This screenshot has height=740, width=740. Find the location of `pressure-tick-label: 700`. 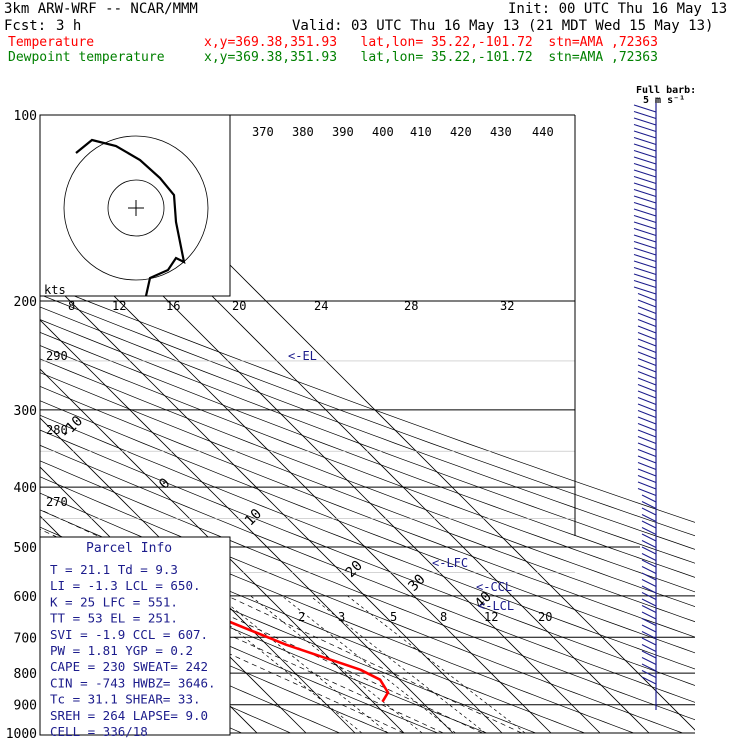

pressure-tick-label: 700 is located at coordinates (25, 638).